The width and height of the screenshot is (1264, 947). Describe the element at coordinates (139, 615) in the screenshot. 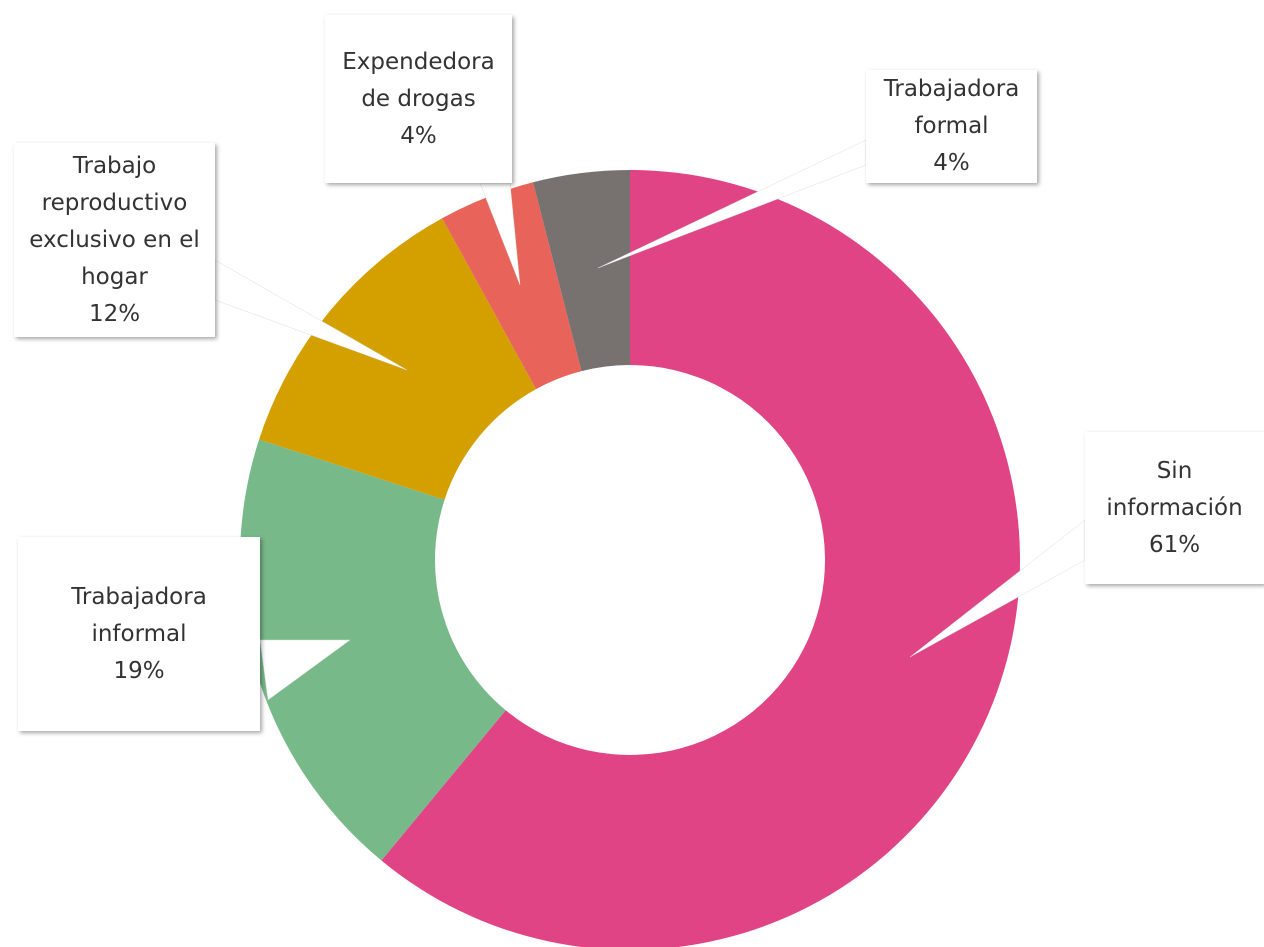

I see `label-name: Trabajadora informal` at that location.